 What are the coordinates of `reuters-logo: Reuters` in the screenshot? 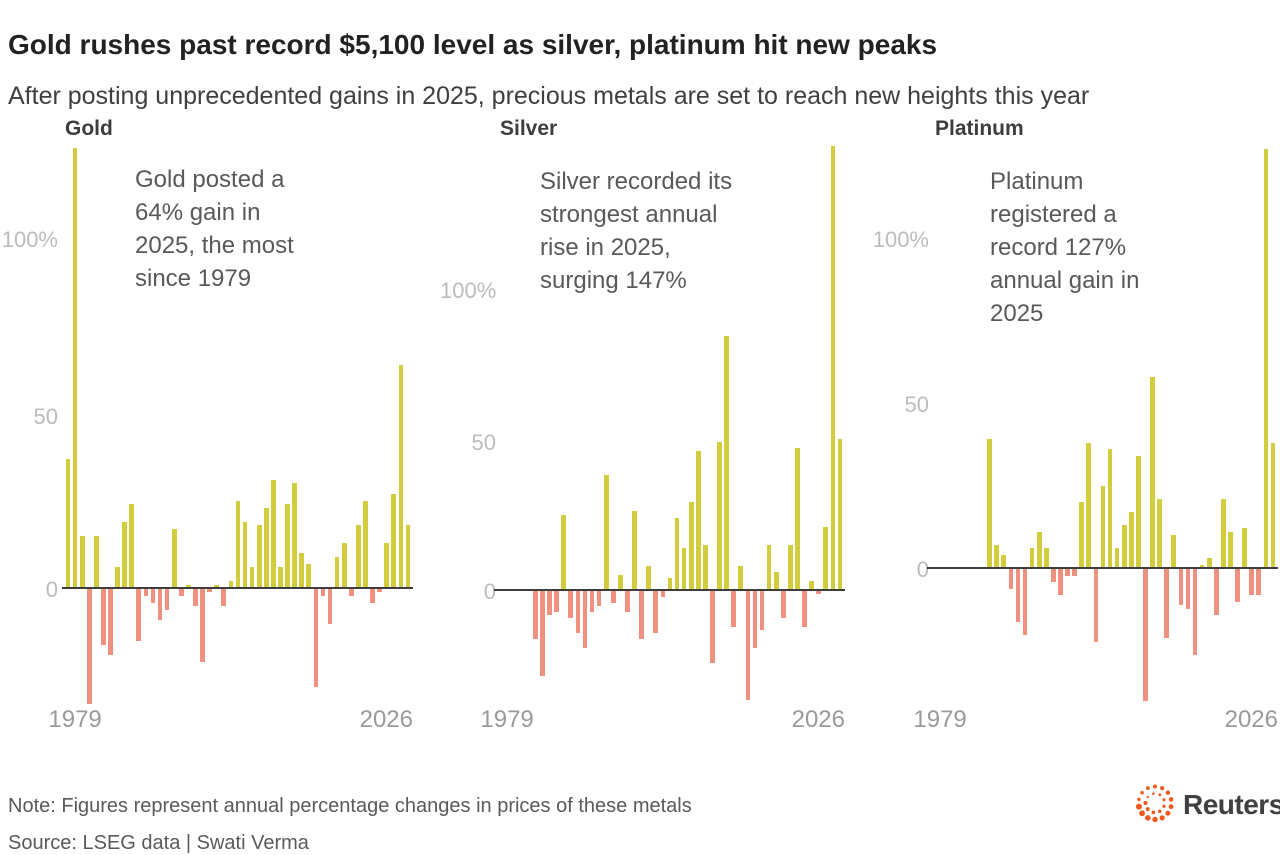 It's located at (1206, 805).